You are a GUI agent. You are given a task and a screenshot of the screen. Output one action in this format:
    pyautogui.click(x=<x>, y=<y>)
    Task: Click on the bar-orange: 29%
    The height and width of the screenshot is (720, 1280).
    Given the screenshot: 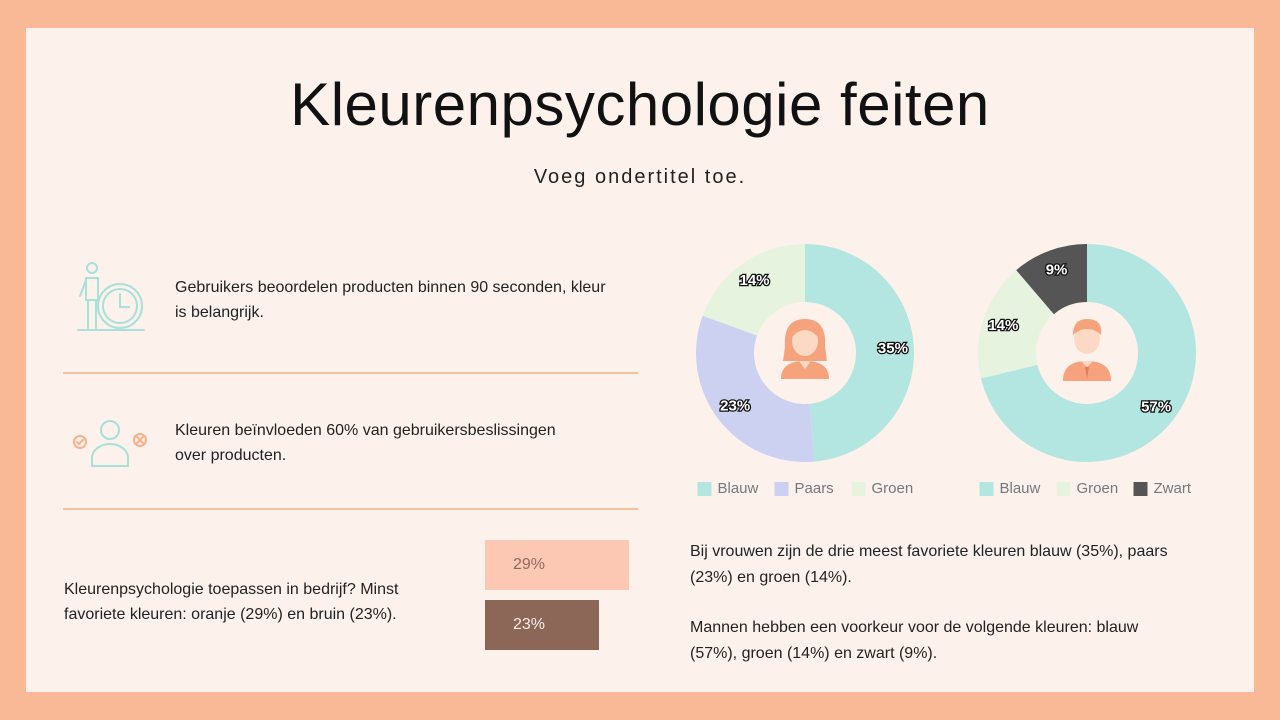 What is the action you would take?
    pyautogui.click(x=557, y=565)
    